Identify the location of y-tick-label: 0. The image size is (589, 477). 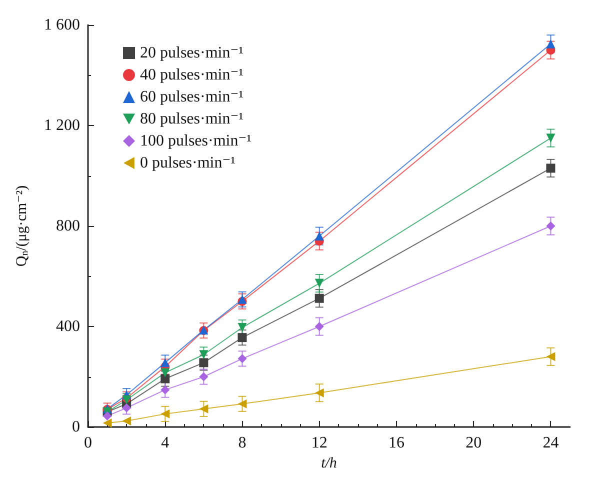
(76, 427).